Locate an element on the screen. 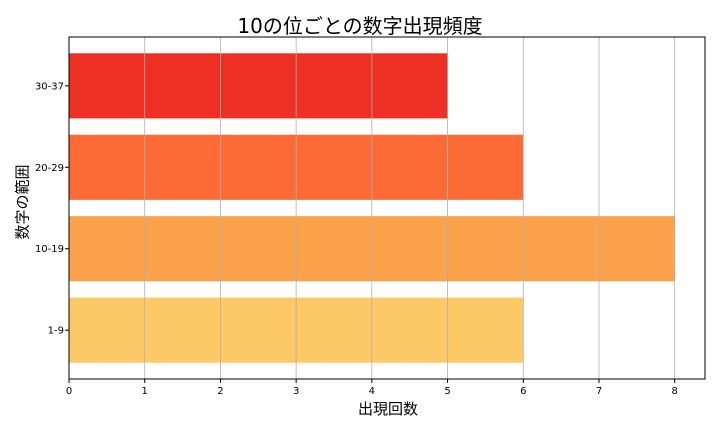 Image resolution: width=720 pixels, height=432 pixels. chart-title: 10の位ごとの数字出現頻度 is located at coordinates (360, 26).